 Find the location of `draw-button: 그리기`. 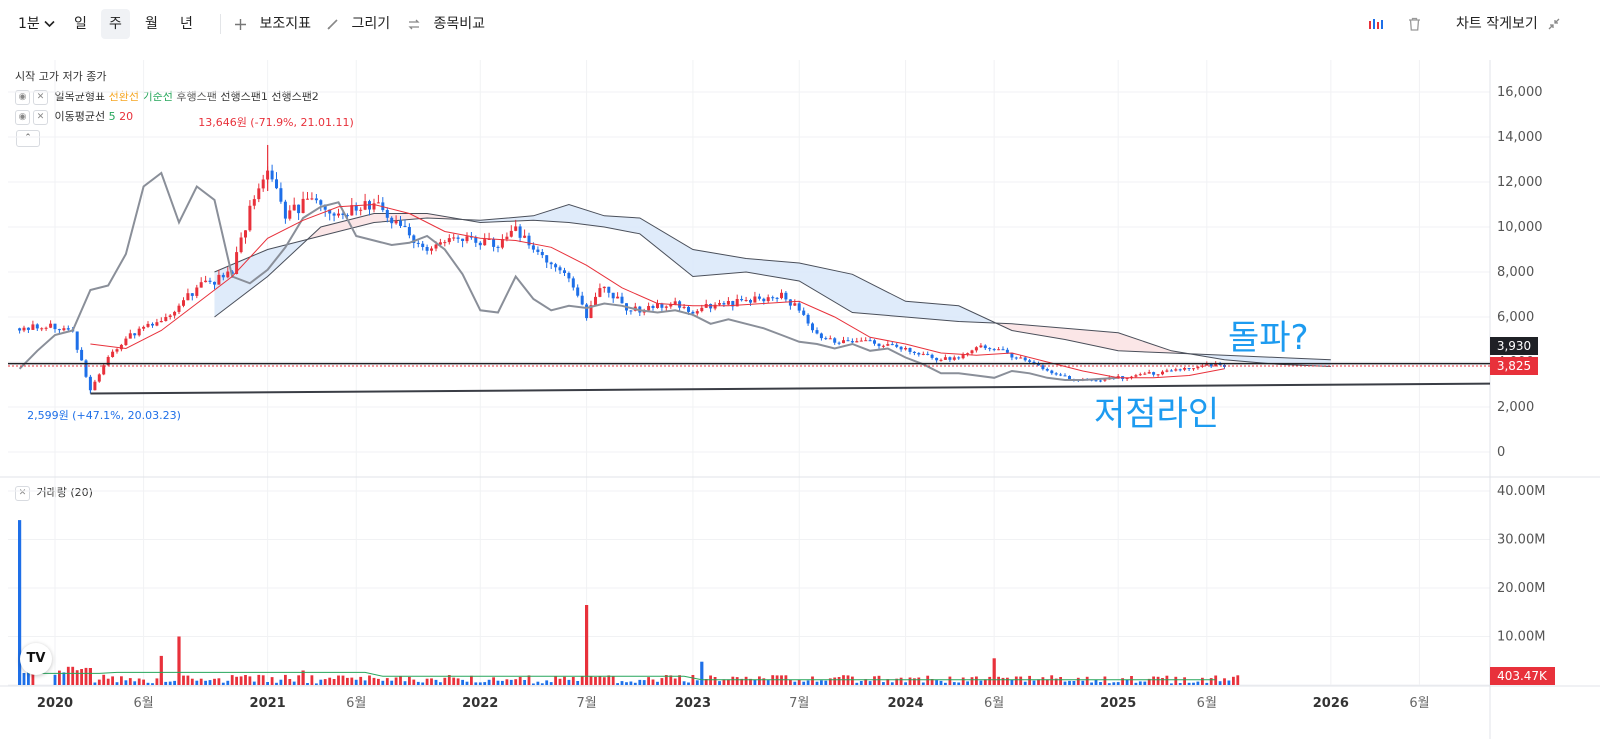

draw-button: 그리기 is located at coordinates (358, 24).